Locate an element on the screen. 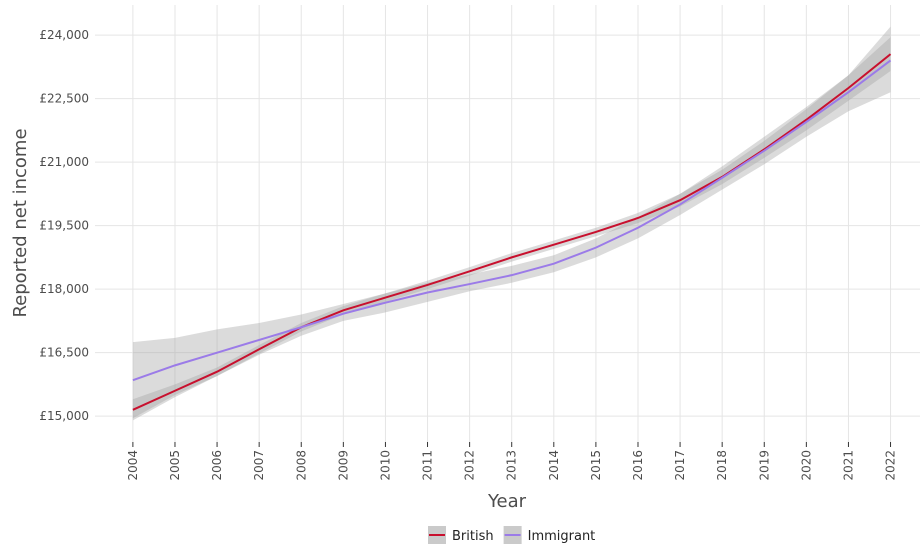 Image resolution: width=920 pixels, height=545 pixels. x-tick-label: 2005 is located at coordinates (175, 465).